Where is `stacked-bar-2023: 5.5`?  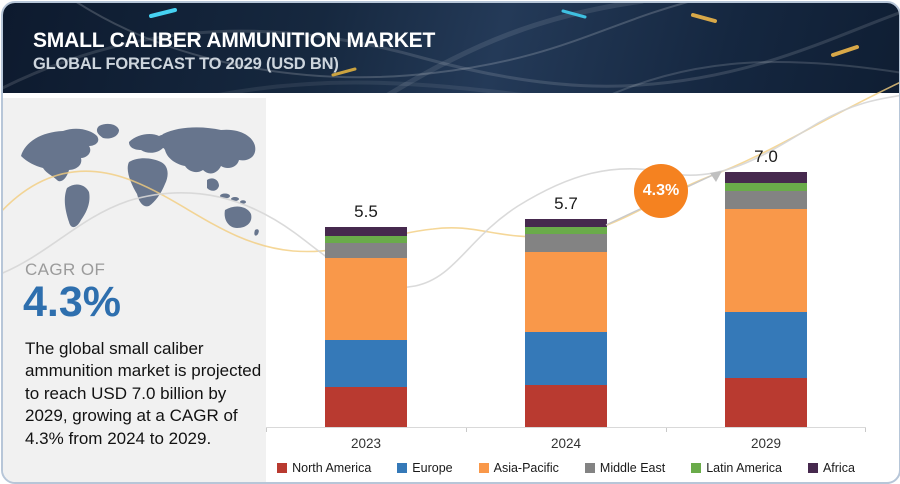
stacked-bar-2023: 5.5 is located at coordinates (366, 314).